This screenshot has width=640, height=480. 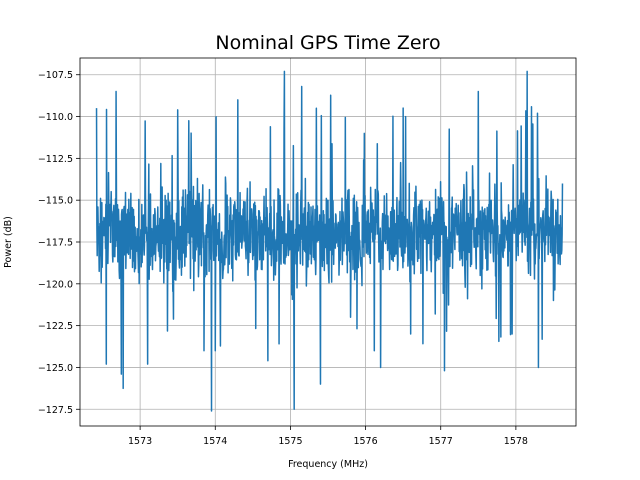 I want to click on x-tick-label: 1576, so click(x=365, y=441).